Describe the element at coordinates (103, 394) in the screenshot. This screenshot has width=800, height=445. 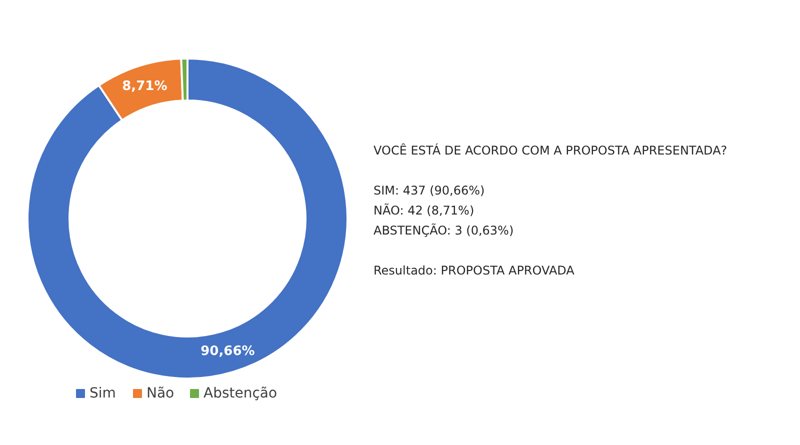
I see `legend-label: Sim` at that location.